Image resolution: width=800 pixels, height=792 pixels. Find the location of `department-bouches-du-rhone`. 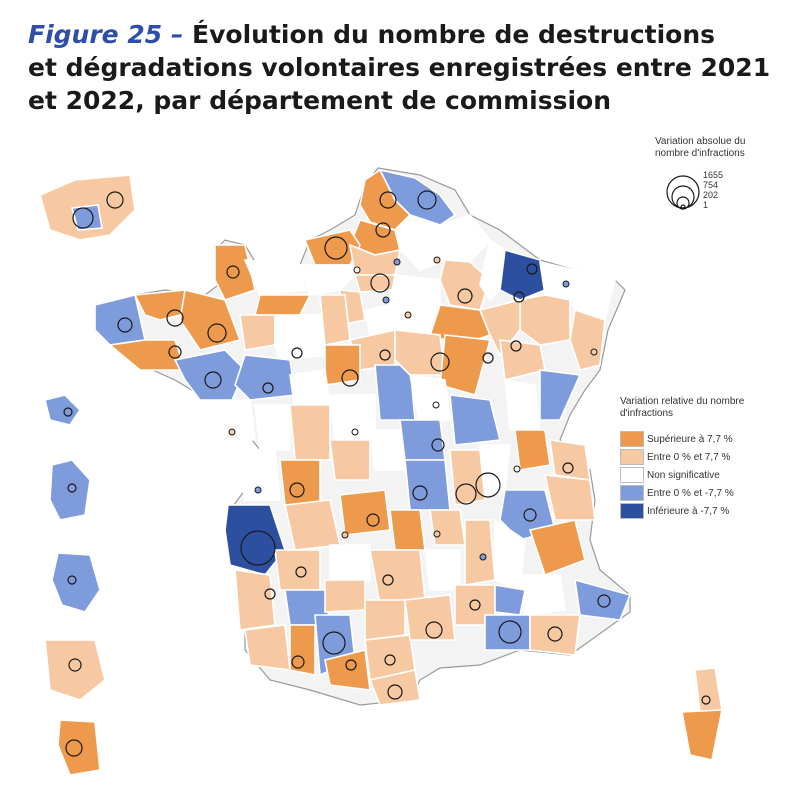

department-bouches-du-rhone is located at coordinates (507, 632).